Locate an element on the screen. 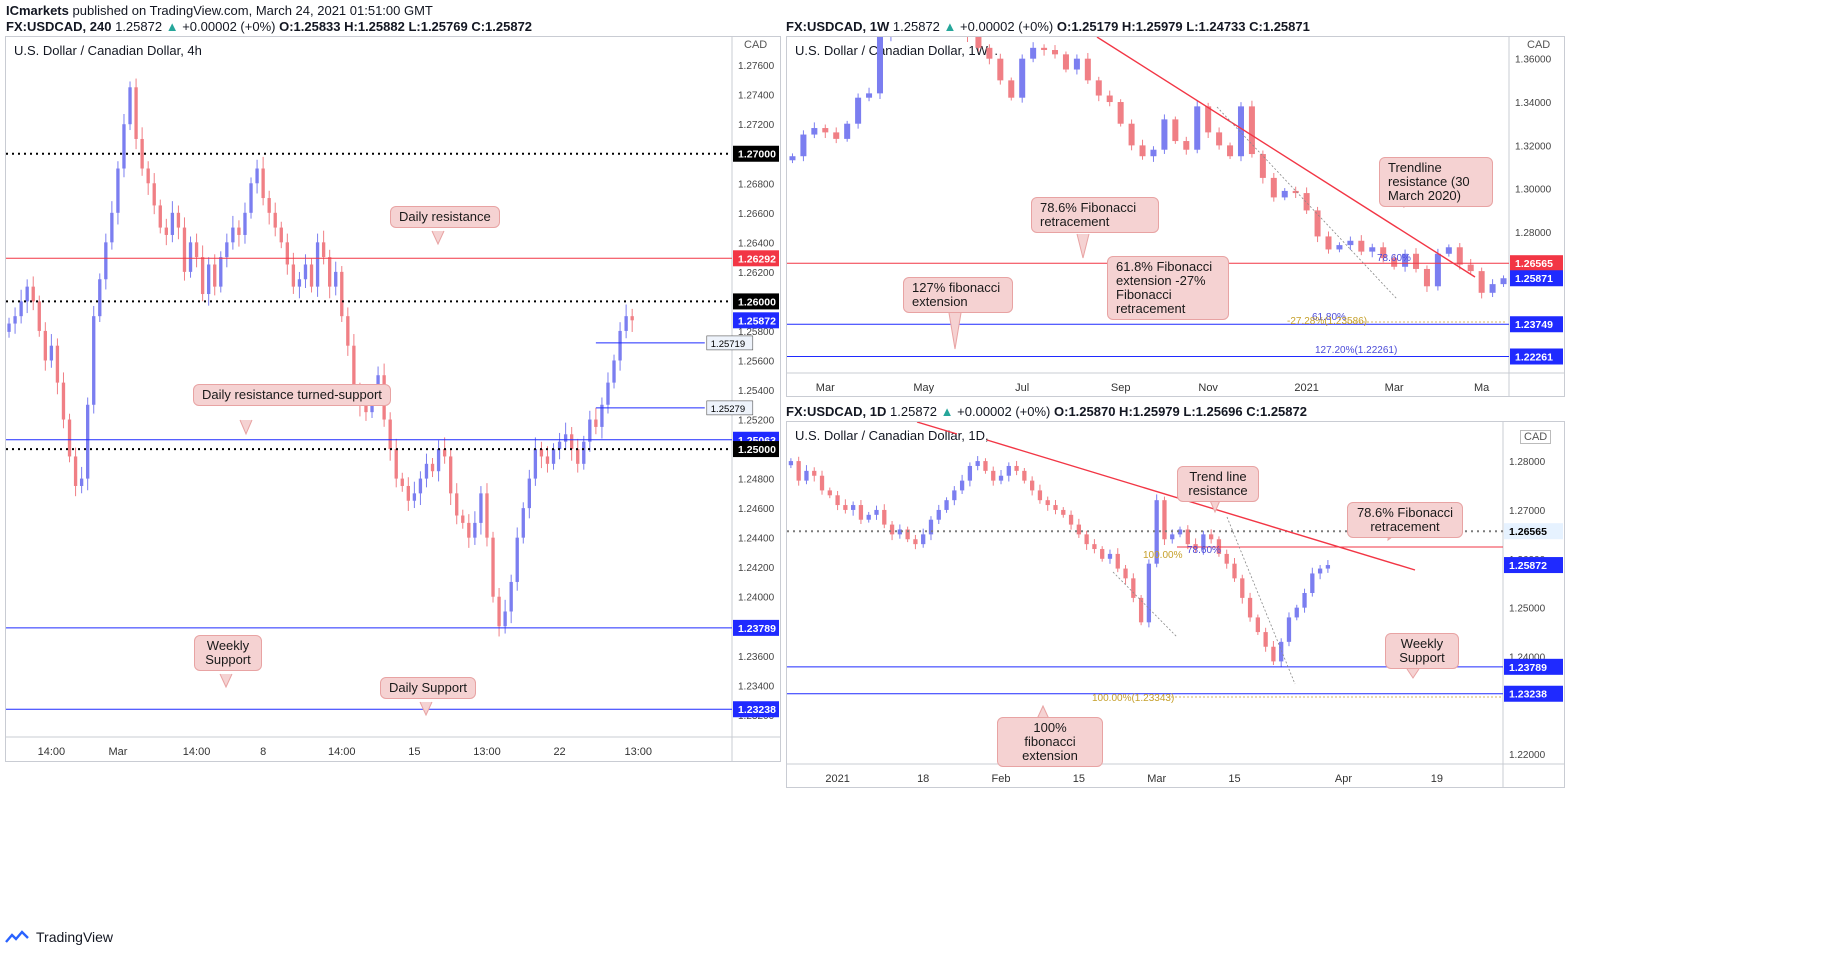 Image resolution: width=1833 pixels, height=953 pixels. x-tick-label: Jul is located at coordinates (1022, 388).